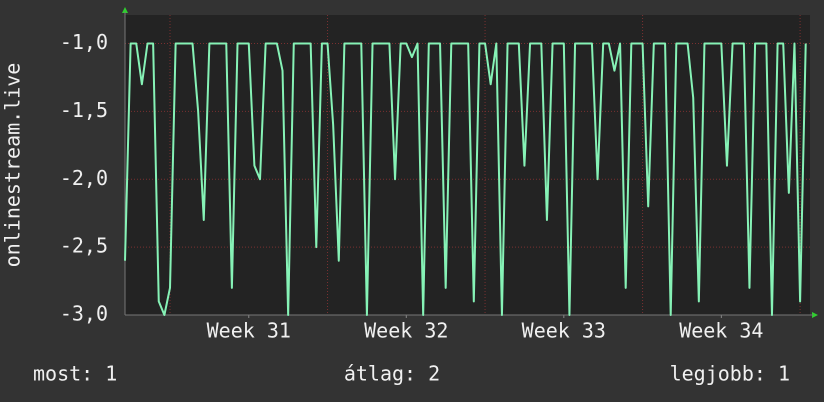 The width and height of the screenshot is (824, 402). I want to click on y-axis-label: onlinestream.live, so click(13, 165).